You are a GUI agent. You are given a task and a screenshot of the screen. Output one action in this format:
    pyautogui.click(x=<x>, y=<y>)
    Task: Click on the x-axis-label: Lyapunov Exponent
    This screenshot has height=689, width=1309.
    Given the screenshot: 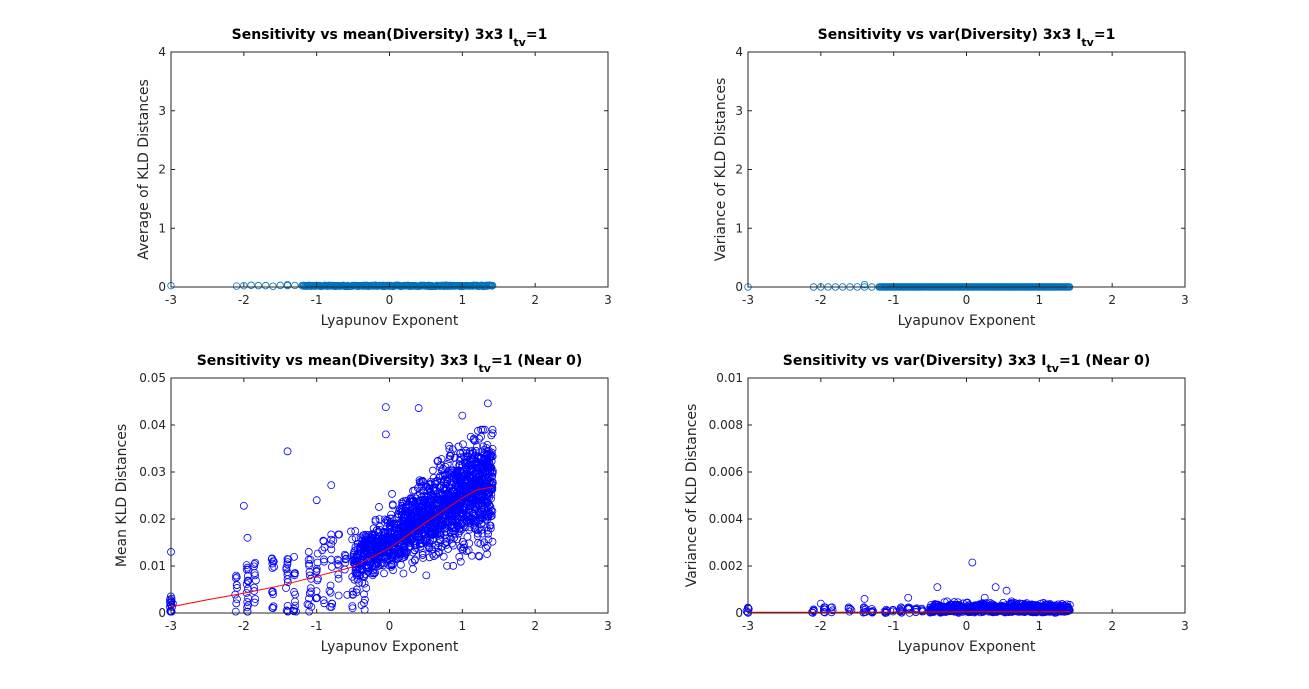 What is the action you would take?
    pyautogui.click(x=967, y=321)
    